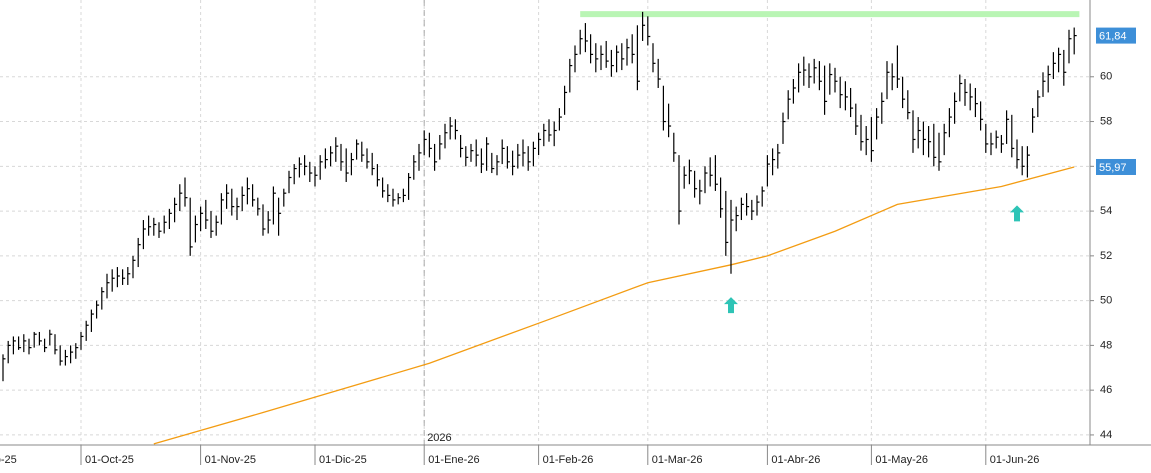 This screenshot has width=1151, height=473. I want to click on x-tick-label: 01-Dic-25, so click(343, 460).